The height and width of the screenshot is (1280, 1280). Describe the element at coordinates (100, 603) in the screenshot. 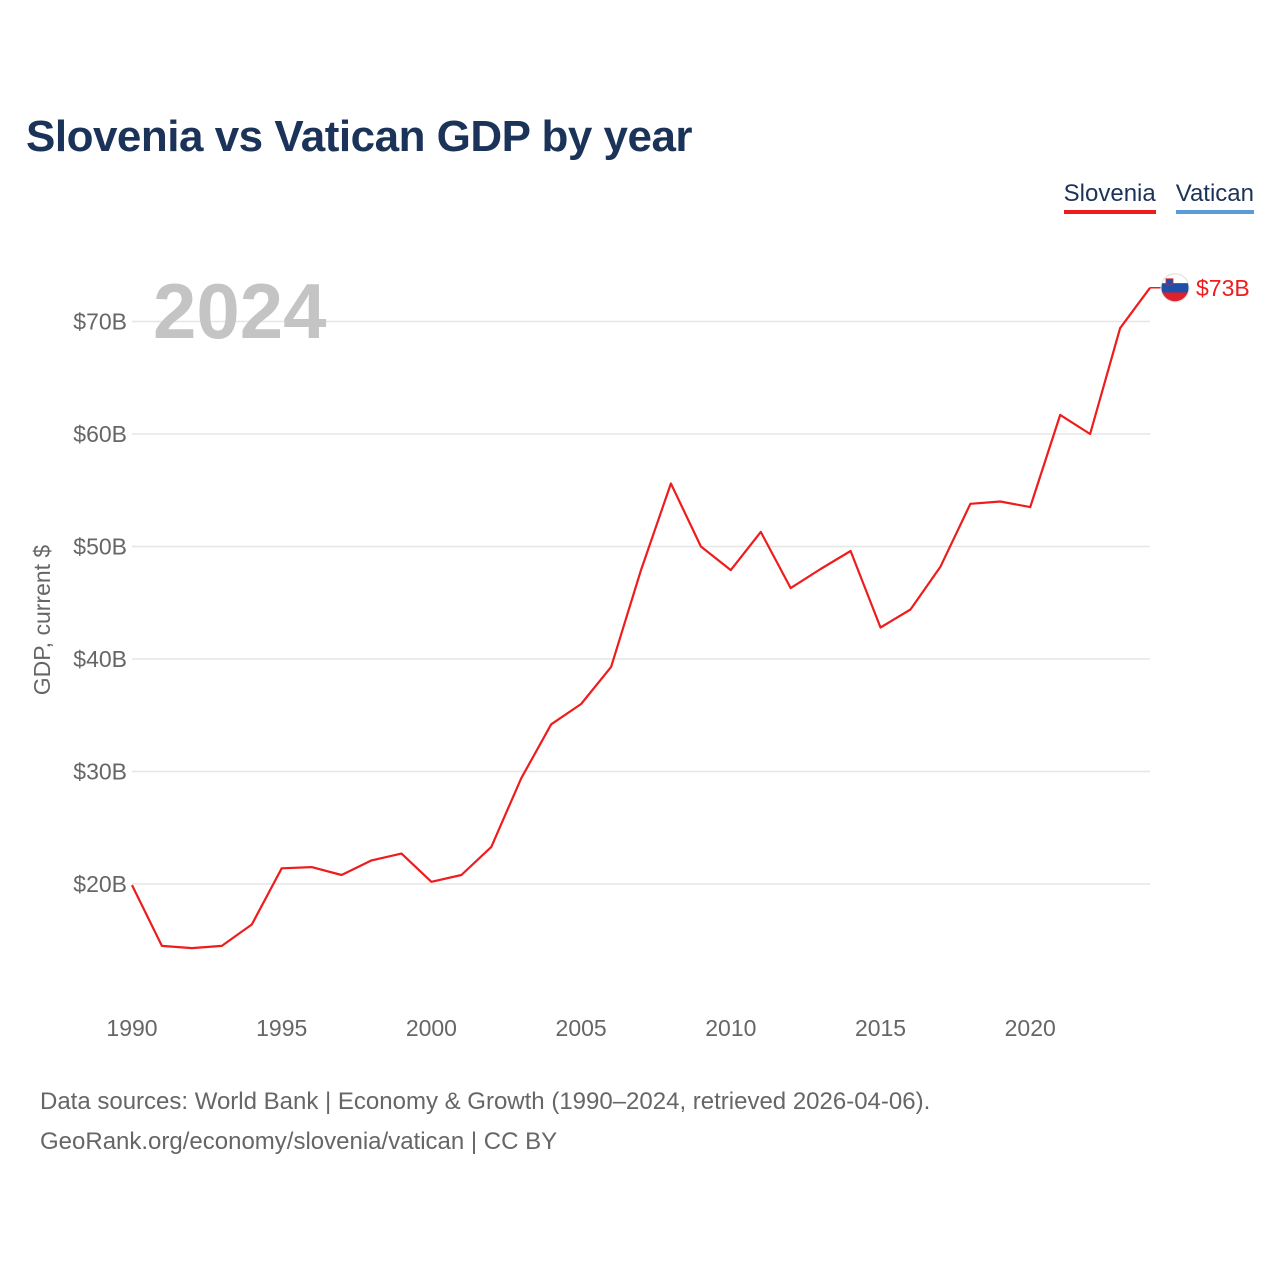

I see `y-tick-labels: $20B $30B $40B $50B $60B $70B` at that location.